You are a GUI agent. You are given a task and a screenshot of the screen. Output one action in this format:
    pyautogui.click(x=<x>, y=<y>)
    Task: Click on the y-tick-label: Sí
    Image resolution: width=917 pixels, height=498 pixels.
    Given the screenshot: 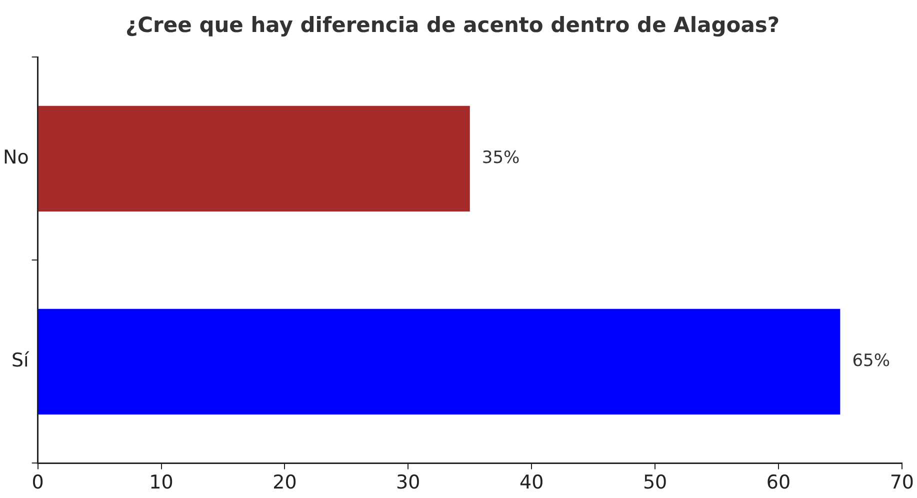 What is the action you would take?
    pyautogui.click(x=20, y=361)
    